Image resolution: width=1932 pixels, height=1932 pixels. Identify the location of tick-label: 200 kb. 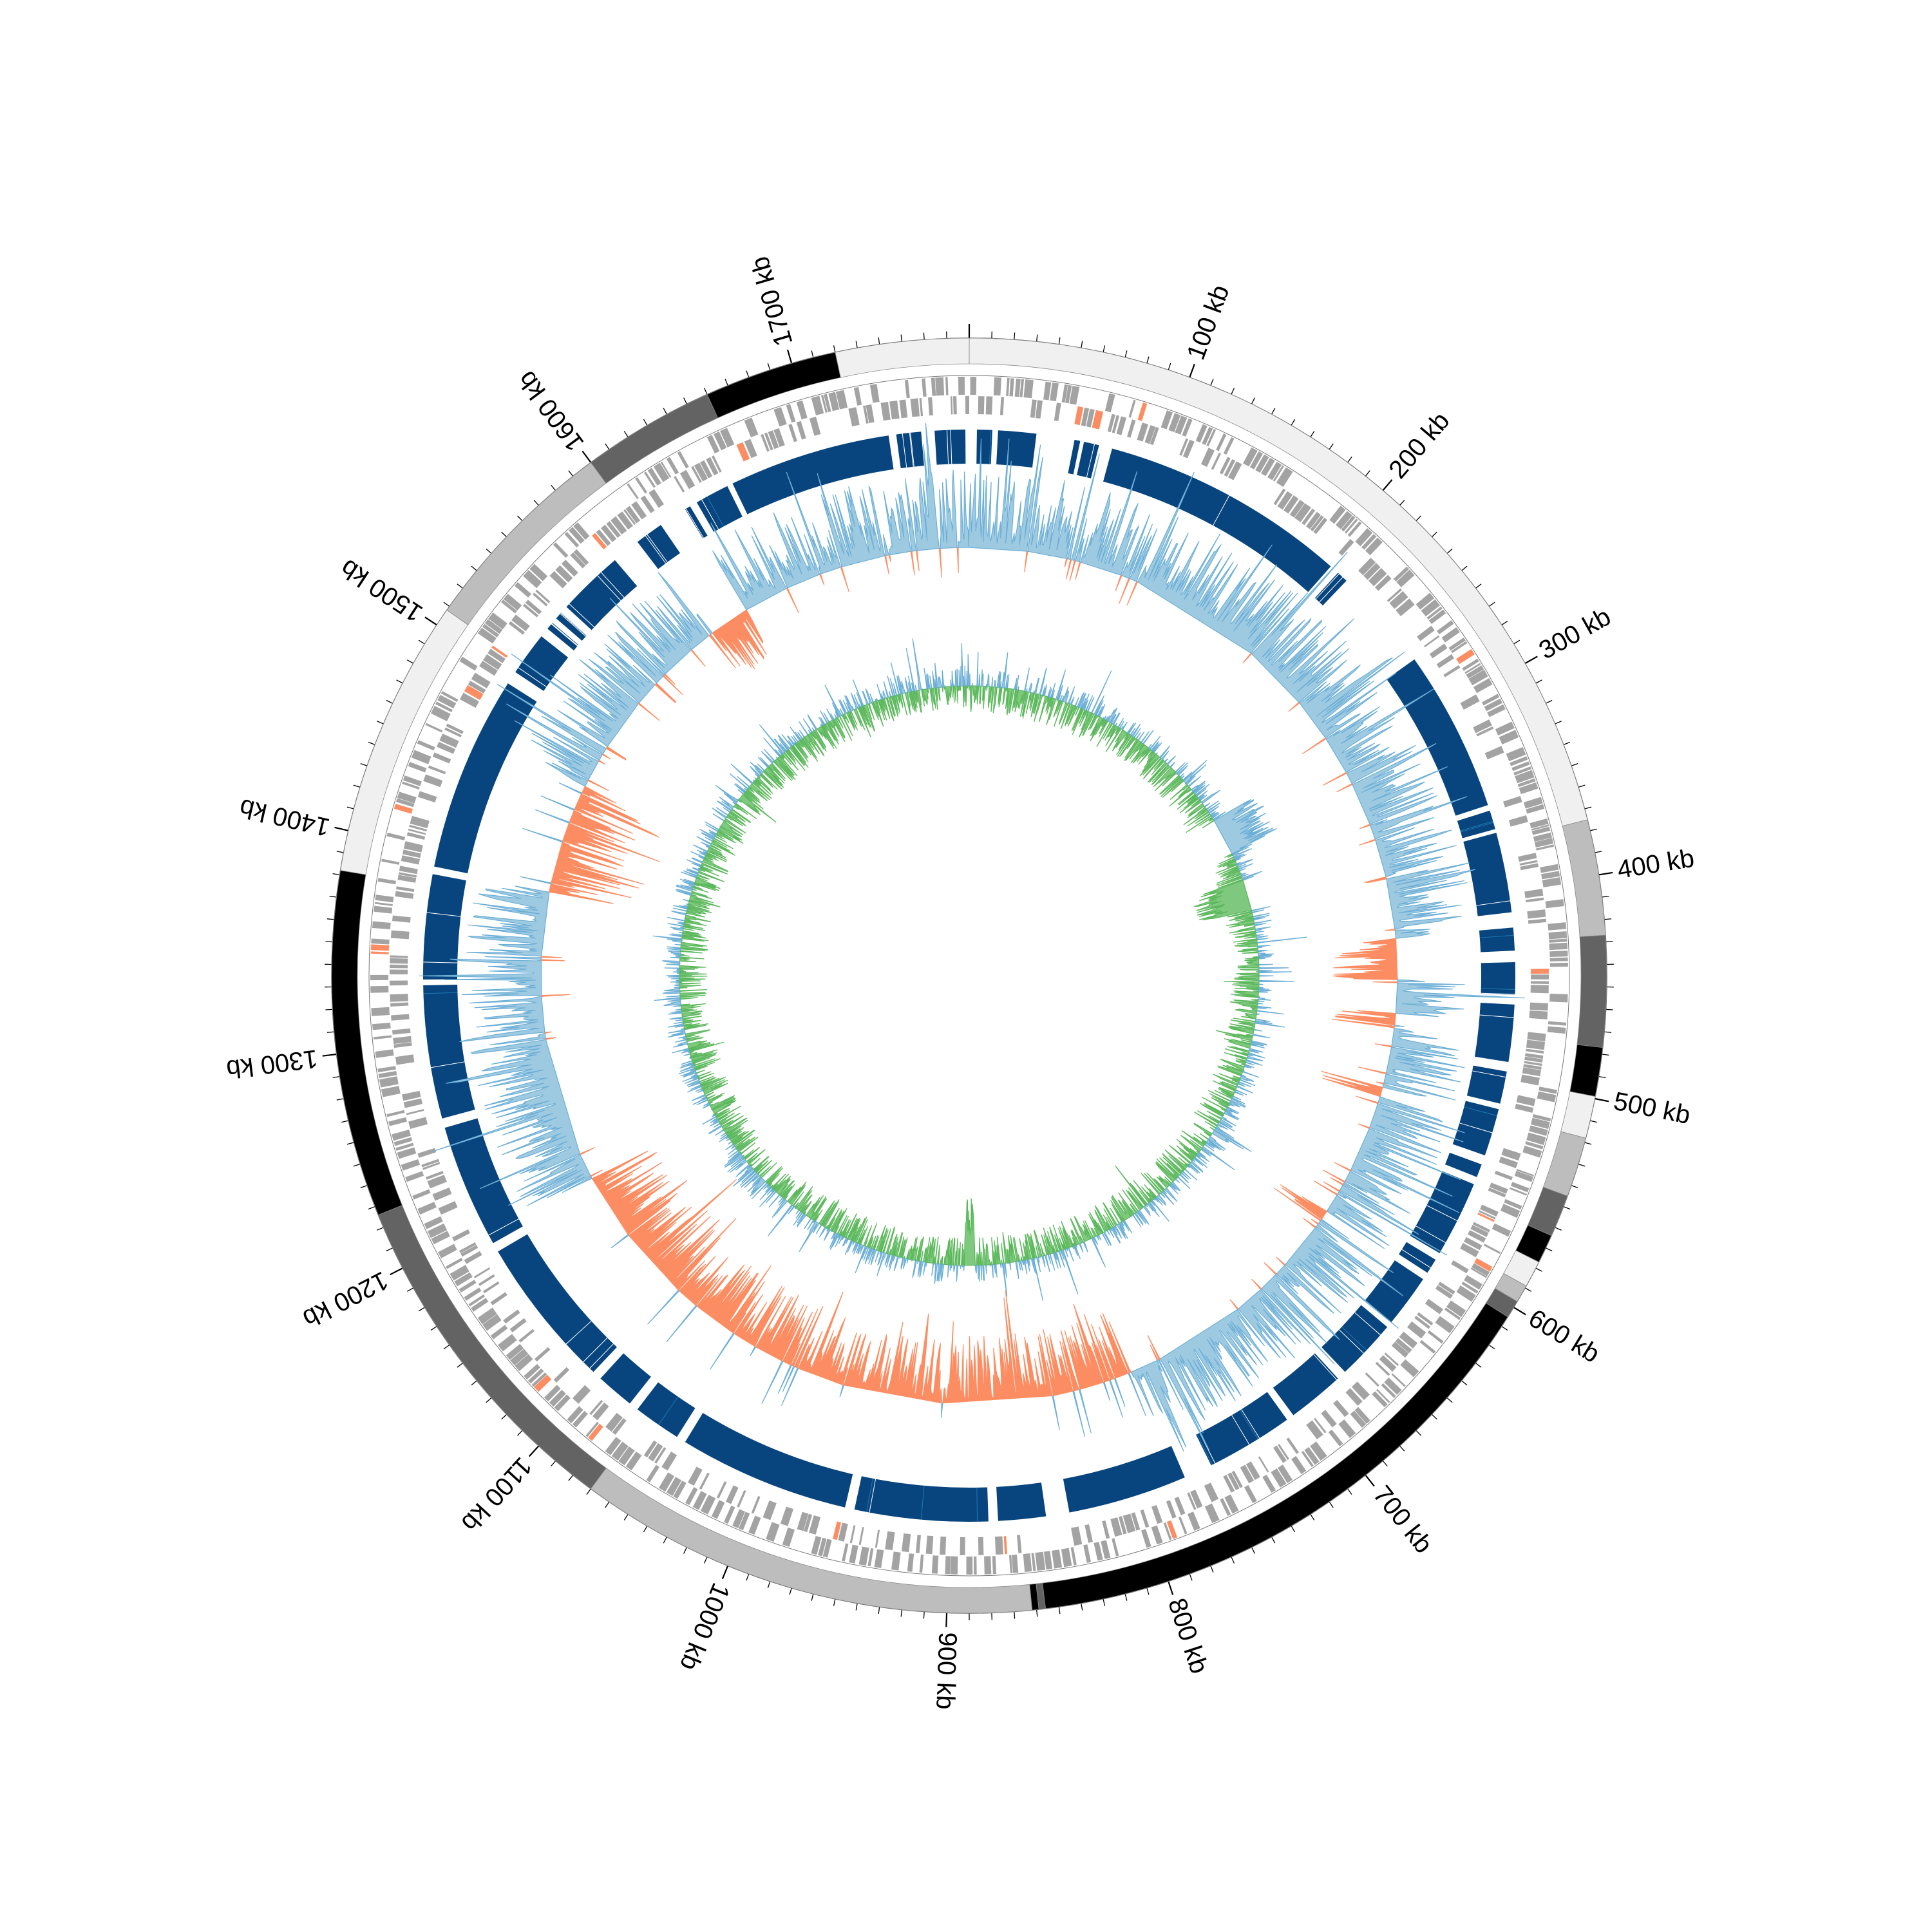
(1419, 446).